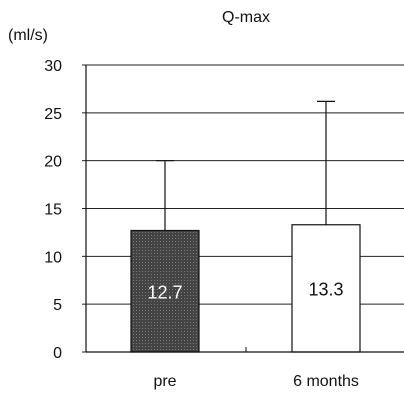 The width and height of the screenshot is (404, 396). I want to click on chart-title: Q-max, so click(246, 17).